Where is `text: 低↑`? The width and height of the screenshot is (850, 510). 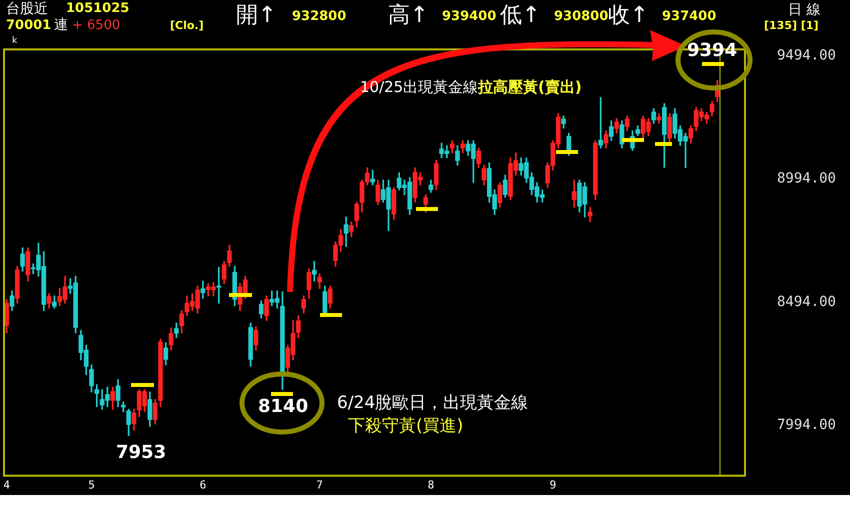
text: 低↑ is located at coordinates (520, 15).